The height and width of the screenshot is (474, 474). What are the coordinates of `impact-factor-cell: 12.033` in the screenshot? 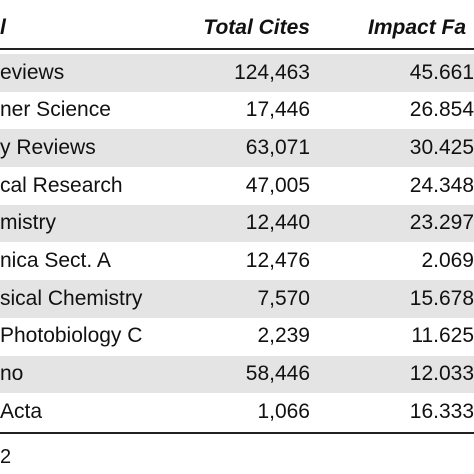 It's located at (441, 374).